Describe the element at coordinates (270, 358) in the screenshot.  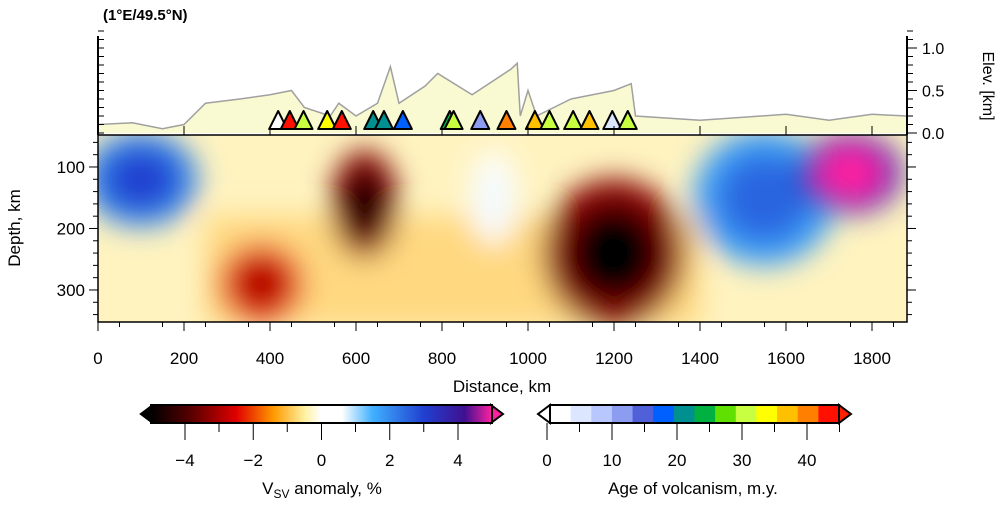
I see `x-tick-label: 400` at that location.